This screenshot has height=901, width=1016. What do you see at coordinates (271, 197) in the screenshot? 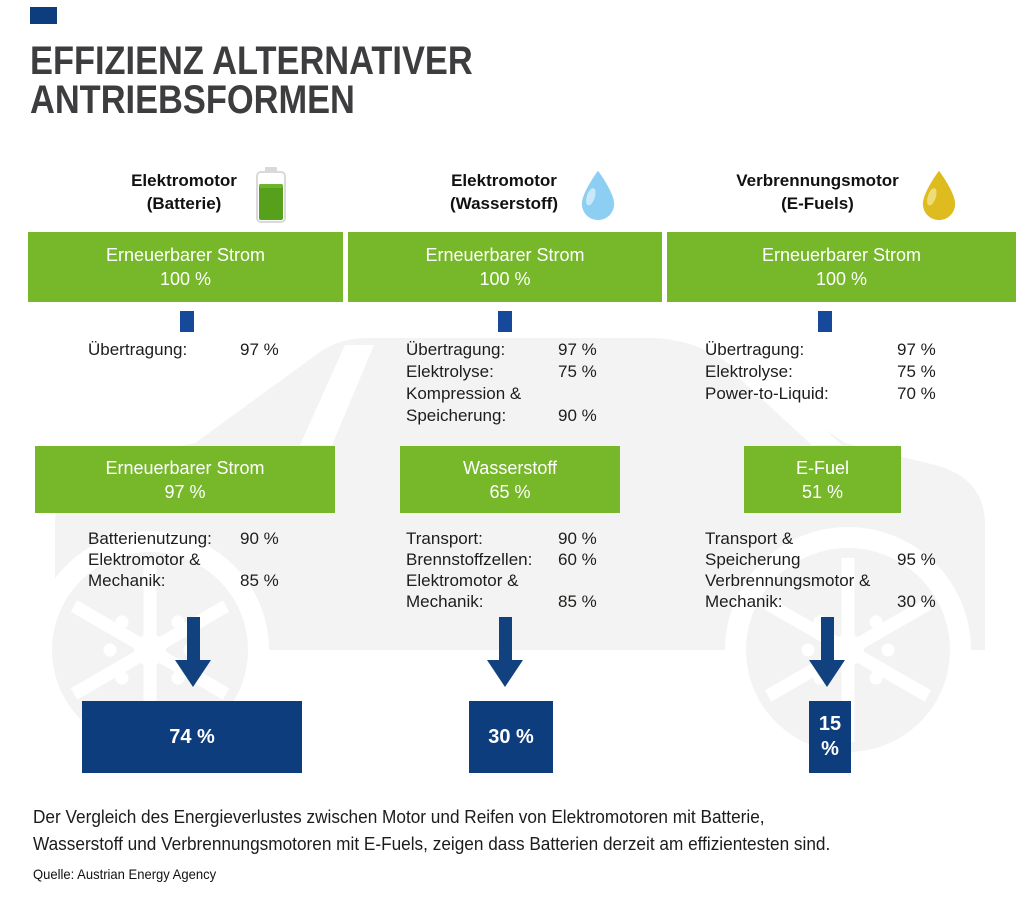
I see `battery-icon` at bounding box center [271, 197].